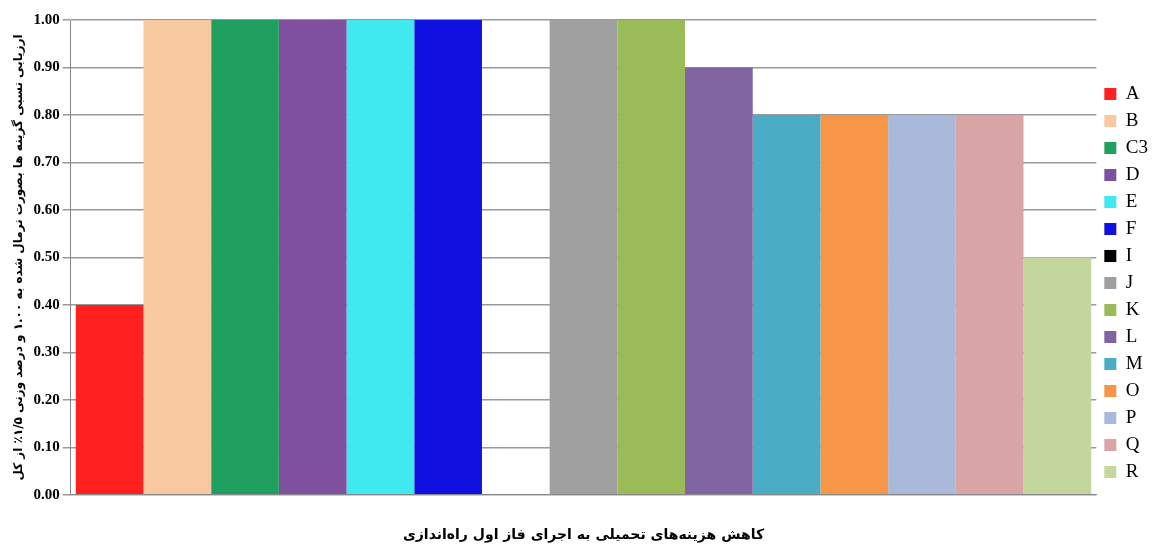 This screenshot has width=1168, height=558. Describe the element at coordinates (1132, 389) in the screenshot. I see `legend-label: O` at that location.